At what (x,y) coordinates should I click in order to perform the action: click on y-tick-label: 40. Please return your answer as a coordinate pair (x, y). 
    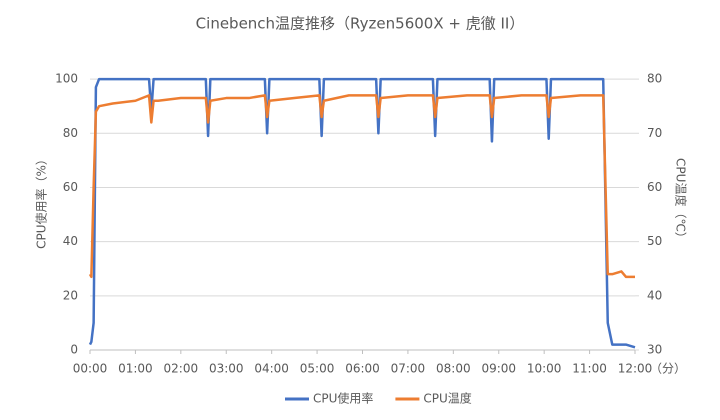
    Looking at the image, I should click on (70, 241).